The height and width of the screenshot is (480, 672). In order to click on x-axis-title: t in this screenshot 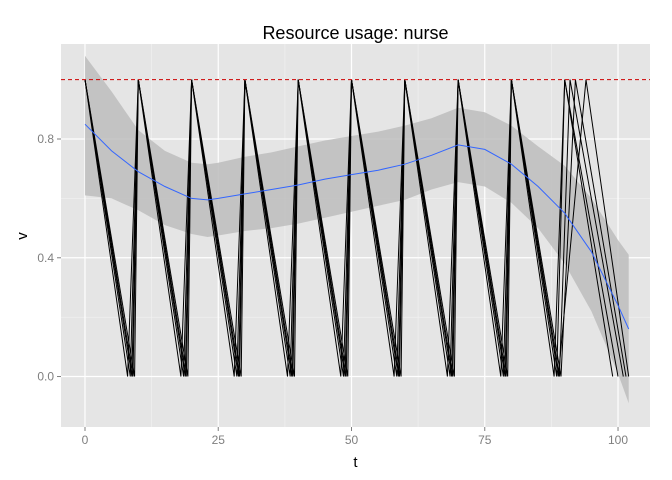, I will do `click(355, 462)`.